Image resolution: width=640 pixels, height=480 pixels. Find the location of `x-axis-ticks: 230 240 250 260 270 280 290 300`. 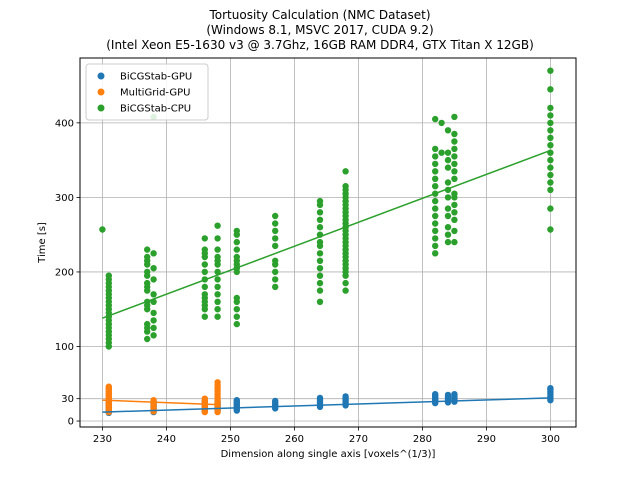

x-axis-ticks: 230 240 250 260 270 280 290 300 is located at coordinates (326, 436).